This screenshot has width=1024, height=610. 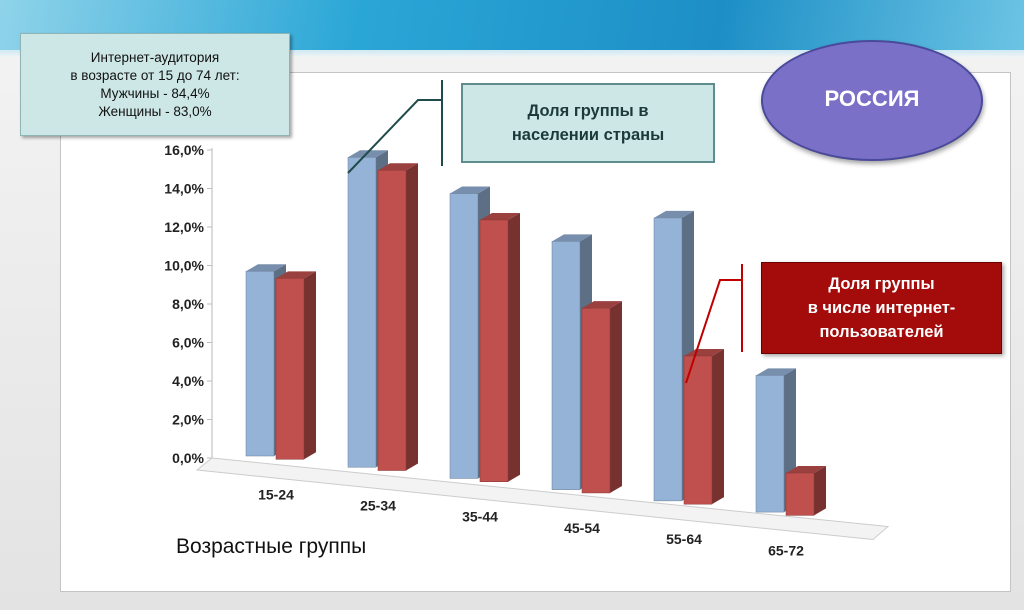 I want to click on x-tick-label: 15-24, so click(x=276, y=494).